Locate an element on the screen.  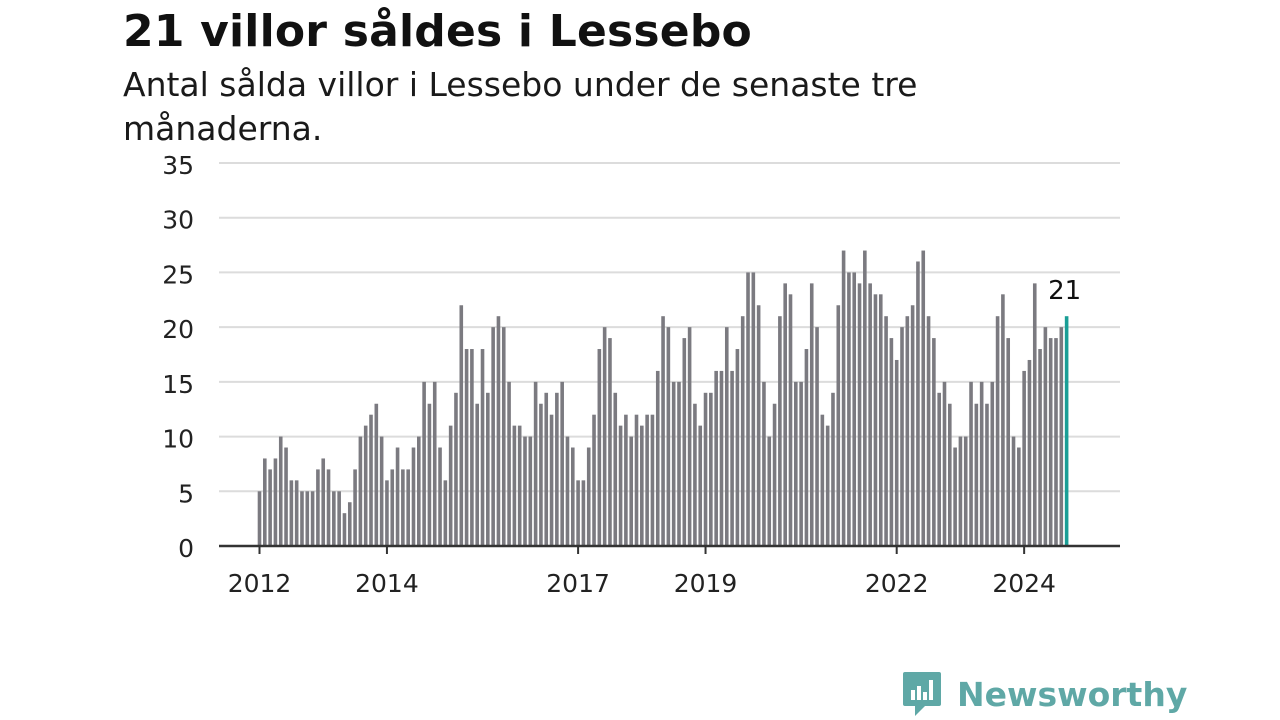
last-value-label: 21 is located at coordinates (1064, 291).